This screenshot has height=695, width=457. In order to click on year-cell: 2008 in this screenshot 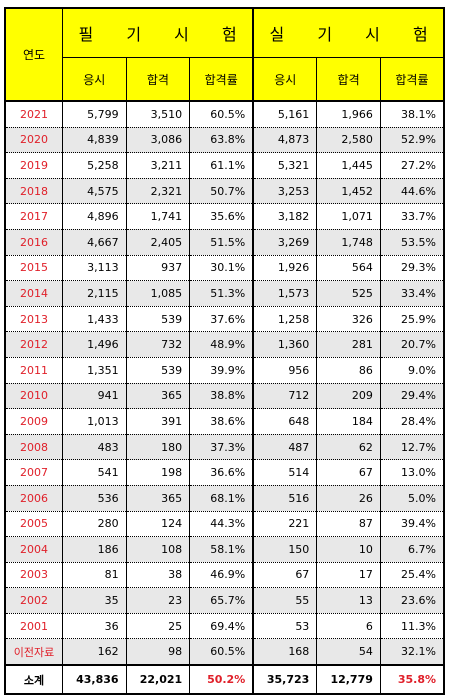, I will do `click(33, 447)`.